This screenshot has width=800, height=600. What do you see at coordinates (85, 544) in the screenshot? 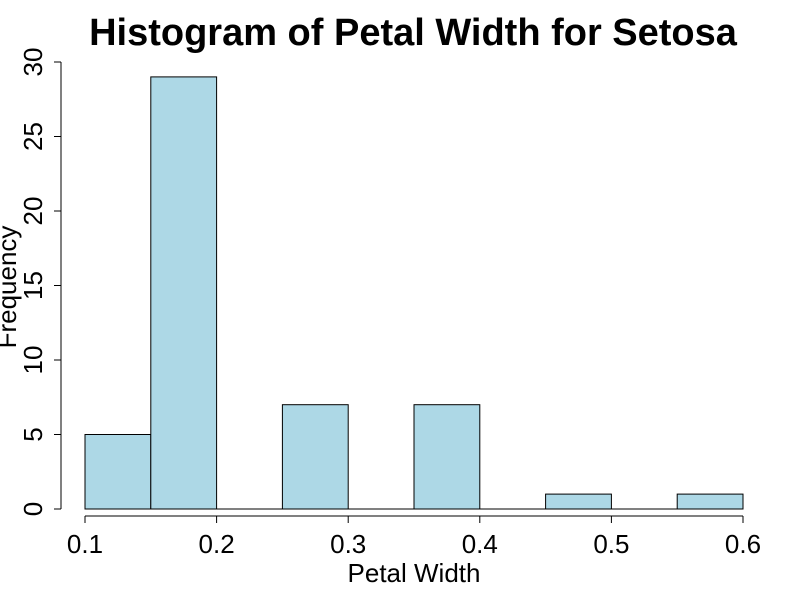
I see `x-tick-label-0: 0.1` at bounding box center [85, 544].